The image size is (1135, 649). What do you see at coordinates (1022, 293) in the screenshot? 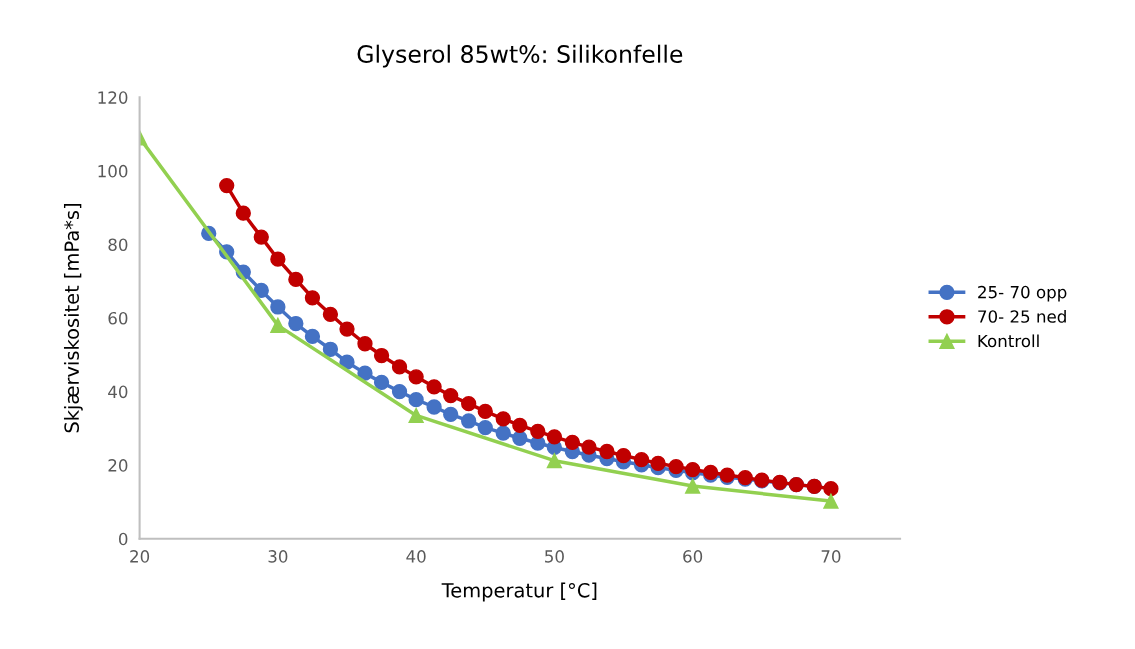
I see `legend-label: 25- 70 opp` at bounding box center [1022, 293].